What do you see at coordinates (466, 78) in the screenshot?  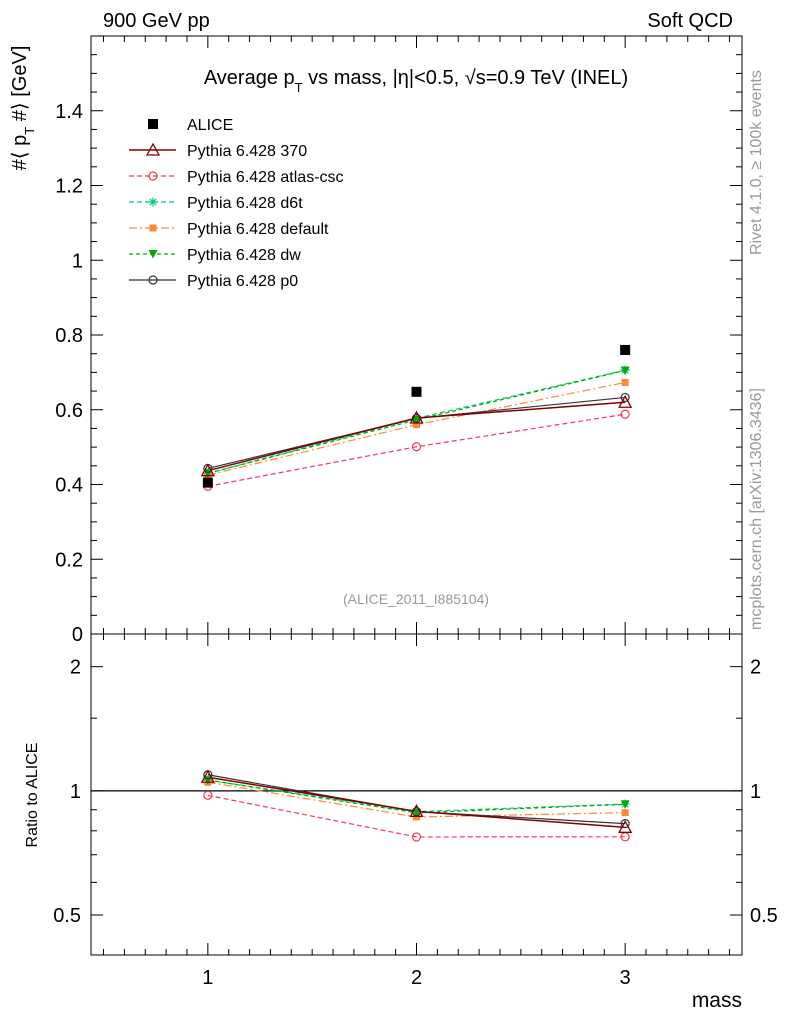 I see `chart-title-post: vs mass, |η|<0.5, √s=0.9 TeV (INEL)` at bounding box center [466, 78].